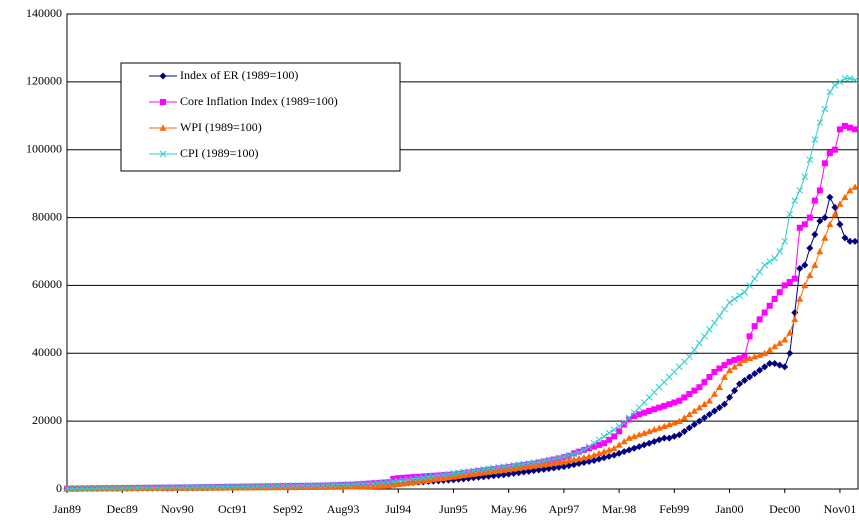 The image size is (859, 528). Describe the element at coordinates (730, 509) in the screenshot. I see `x-tick-label: Jan00` at that location.